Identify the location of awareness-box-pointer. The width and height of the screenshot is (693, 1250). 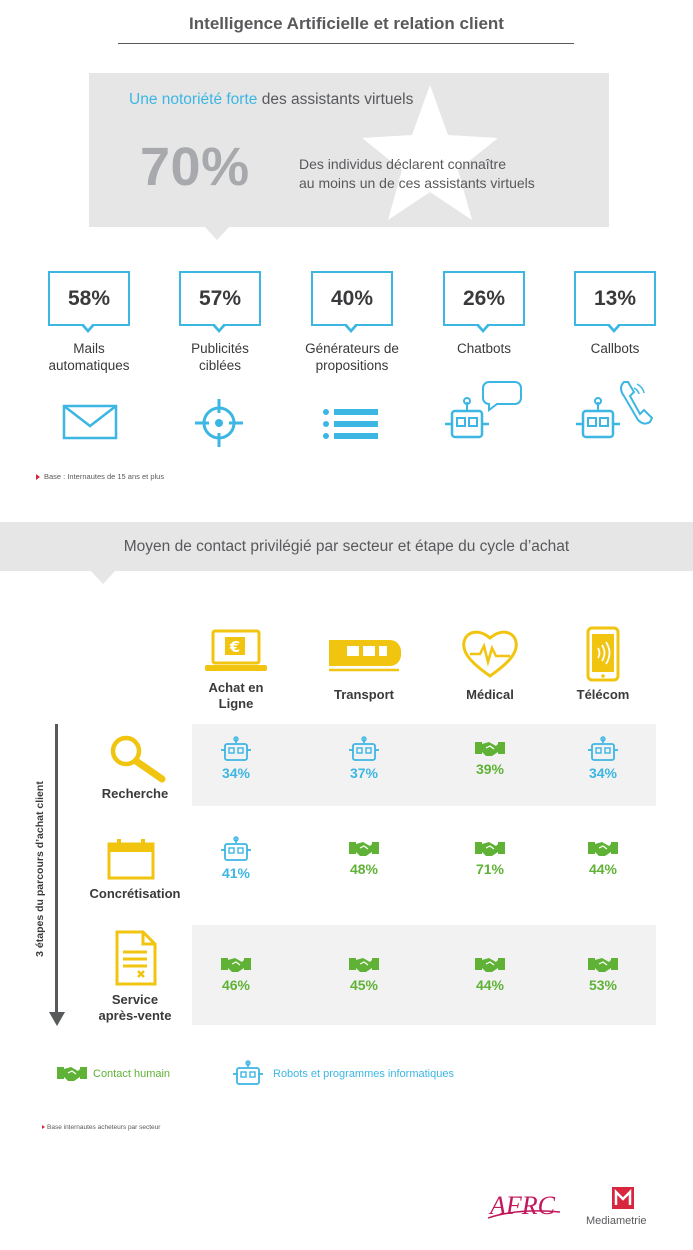
(217, 233).